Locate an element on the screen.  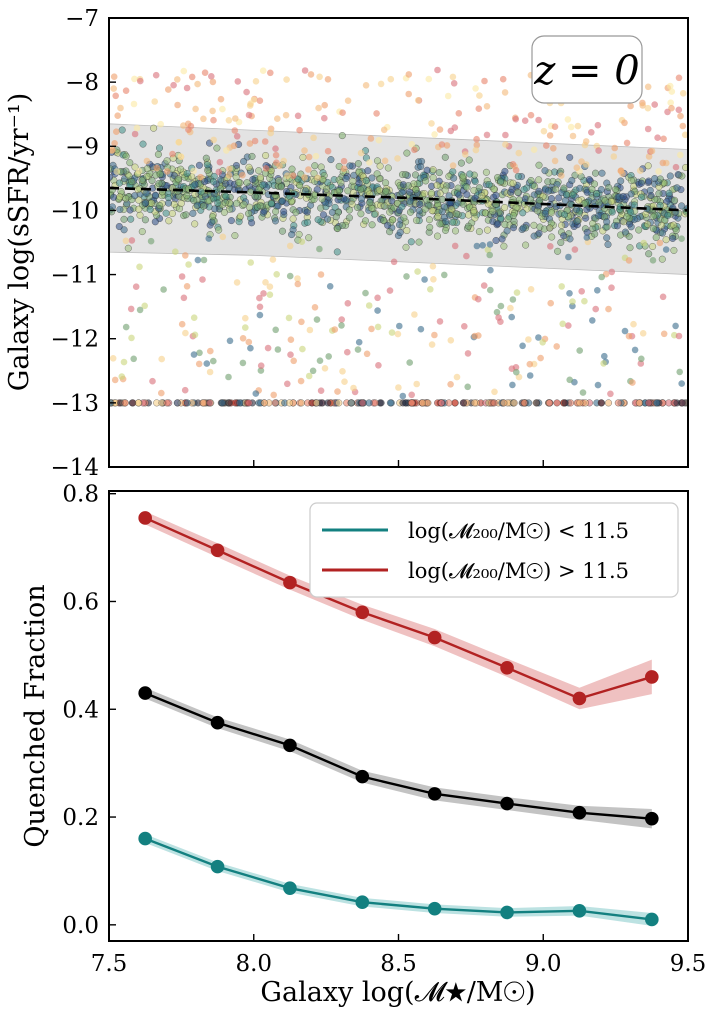
redshift-annotation-box: z = 0 is located at coordinates (587, 69).